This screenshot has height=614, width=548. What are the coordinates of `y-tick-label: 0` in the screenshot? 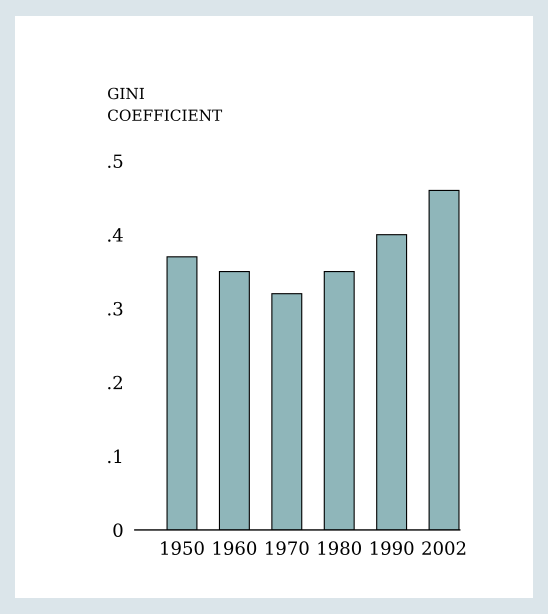 It's located at (117, 530).